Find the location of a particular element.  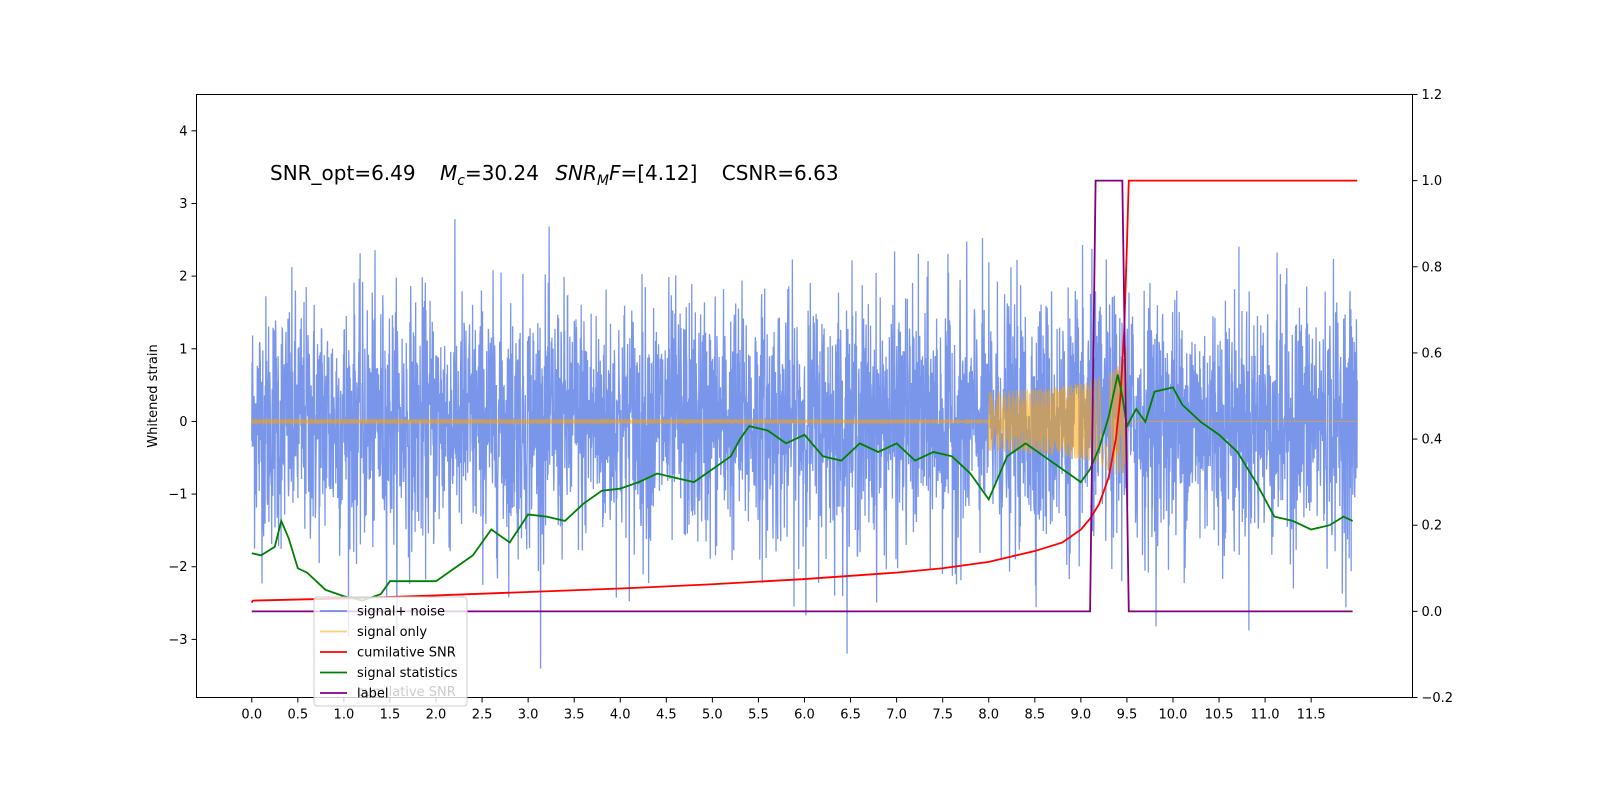

x-tick-label: 4.0 is located at coordinates (620, 715).